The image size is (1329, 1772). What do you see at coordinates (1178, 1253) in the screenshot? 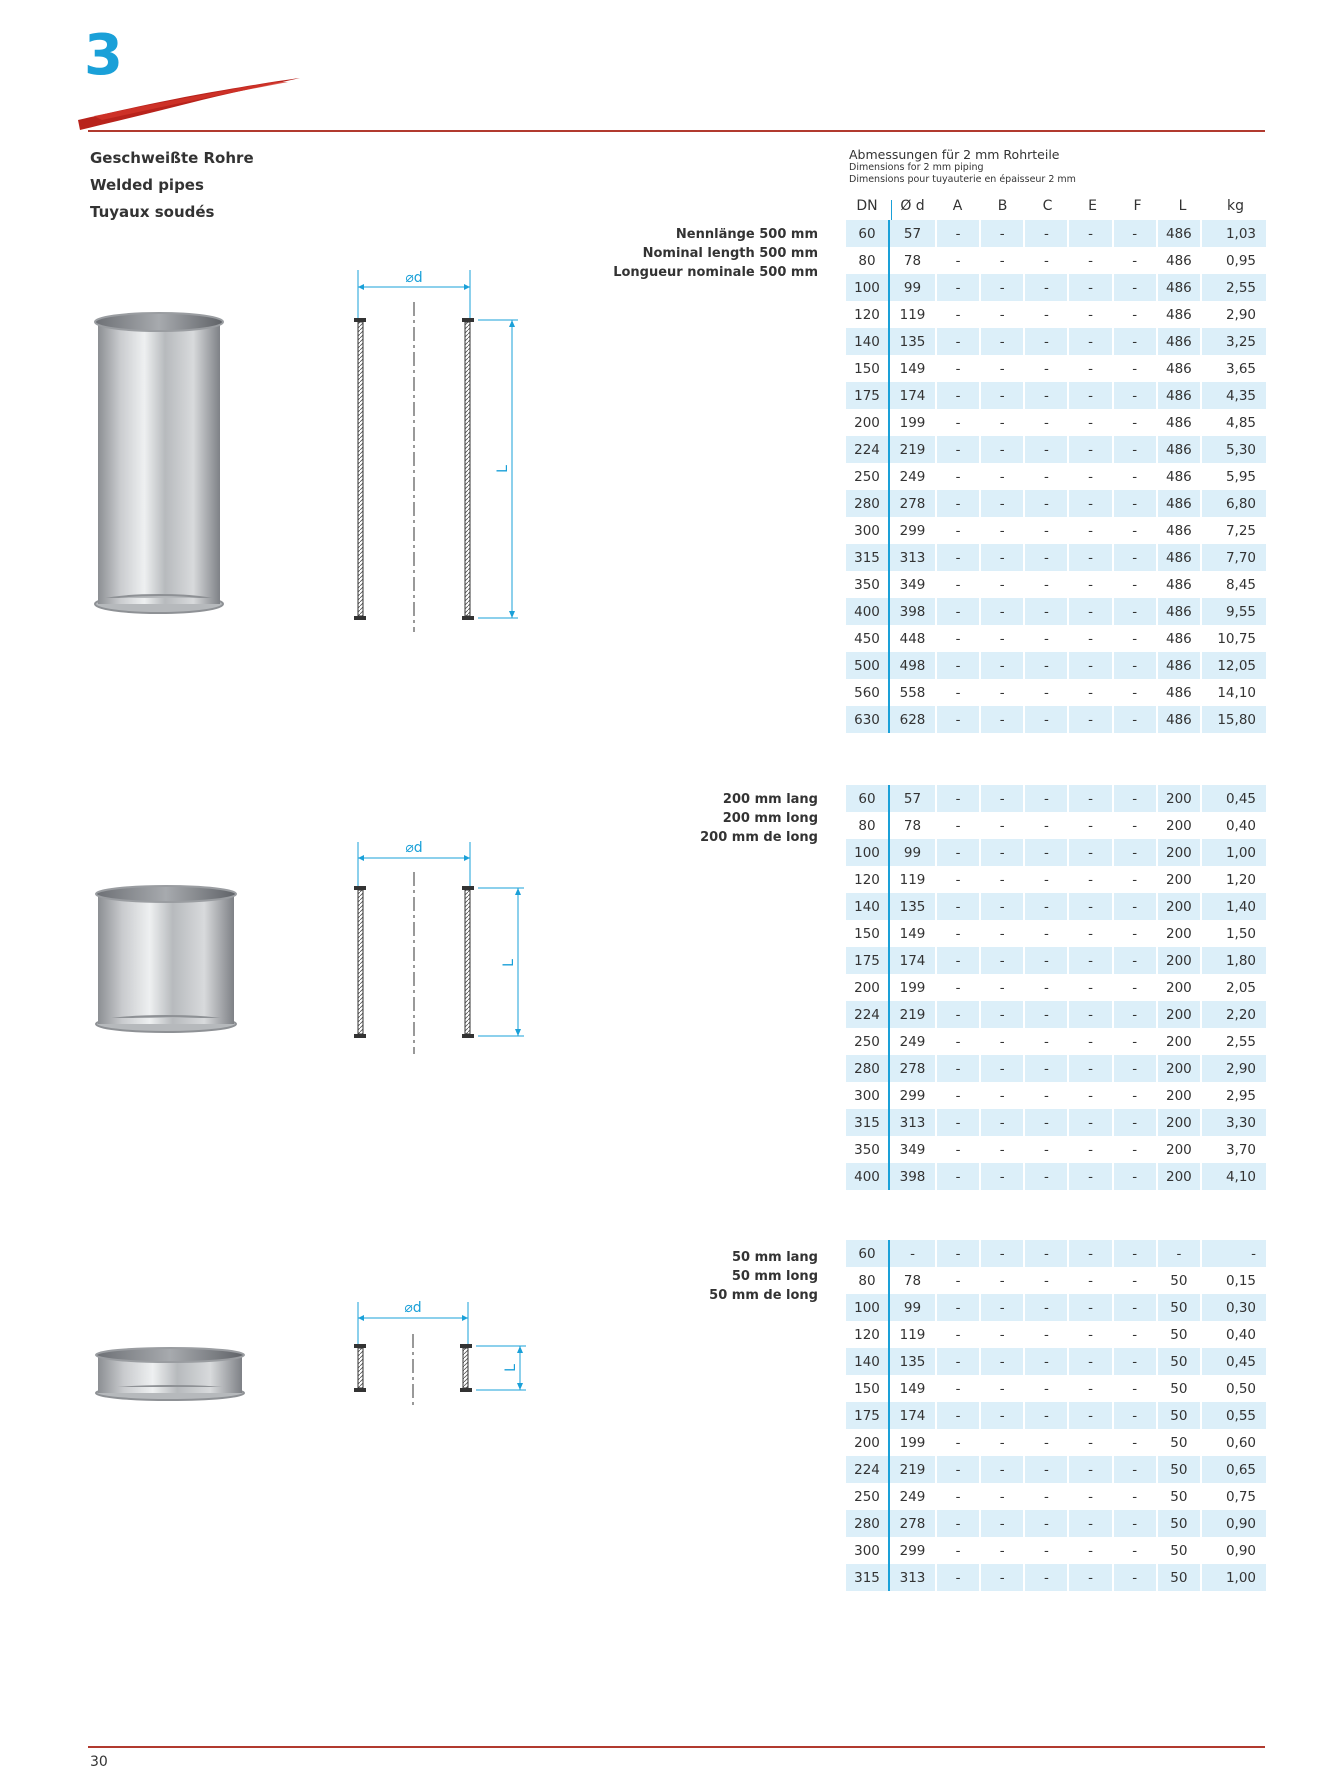
I see `cell-l: -` at bounding box center [1178, 1253].